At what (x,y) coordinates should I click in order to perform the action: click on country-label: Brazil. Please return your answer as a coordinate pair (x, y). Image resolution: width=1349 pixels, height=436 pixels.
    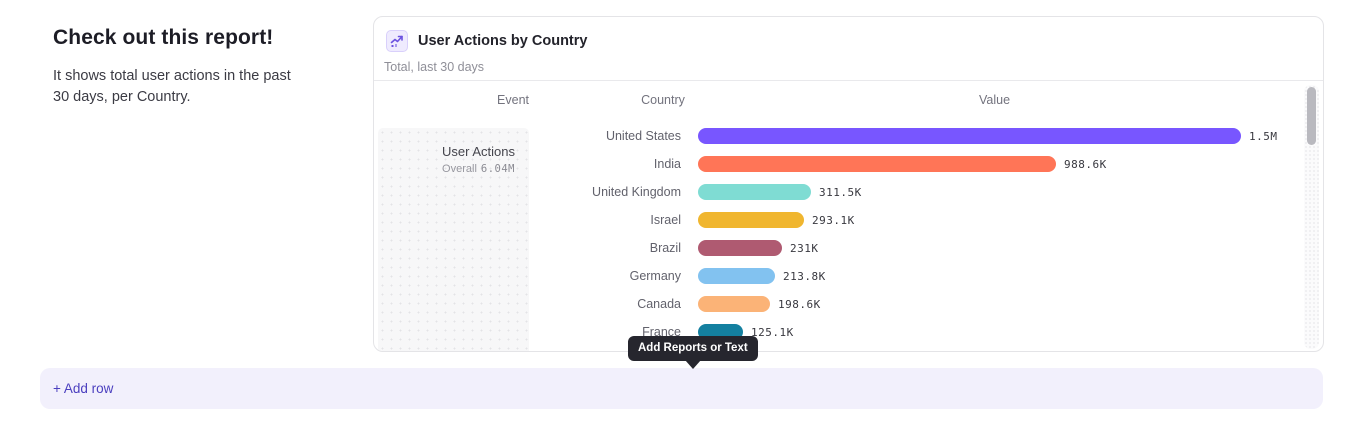
    Looking at the image, I should click on (665, 248).